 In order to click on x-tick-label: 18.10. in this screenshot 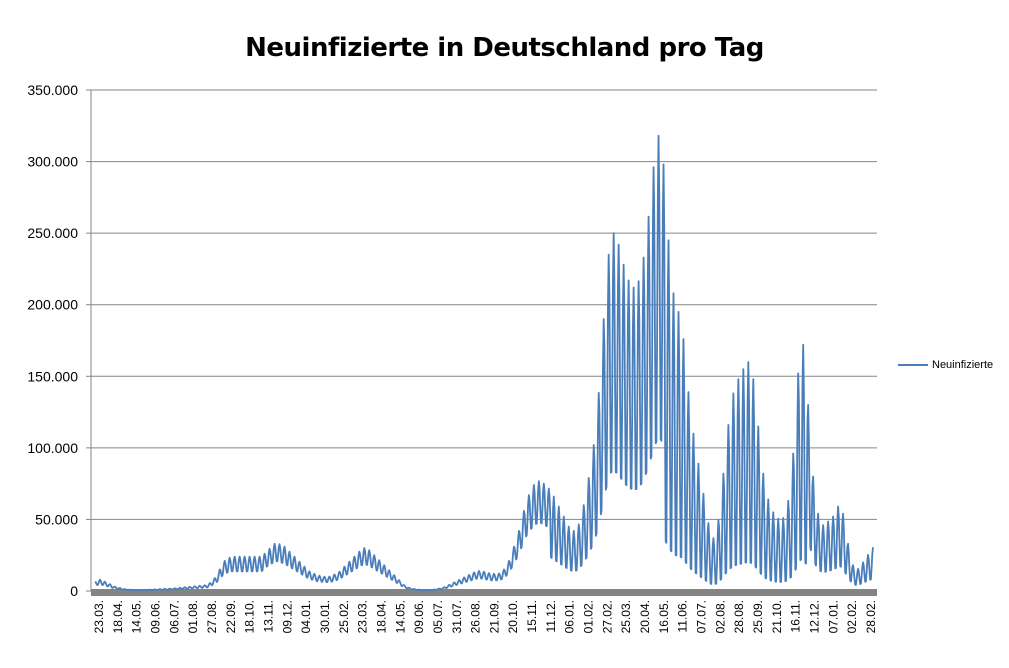, I will do `click(250, 616)`.